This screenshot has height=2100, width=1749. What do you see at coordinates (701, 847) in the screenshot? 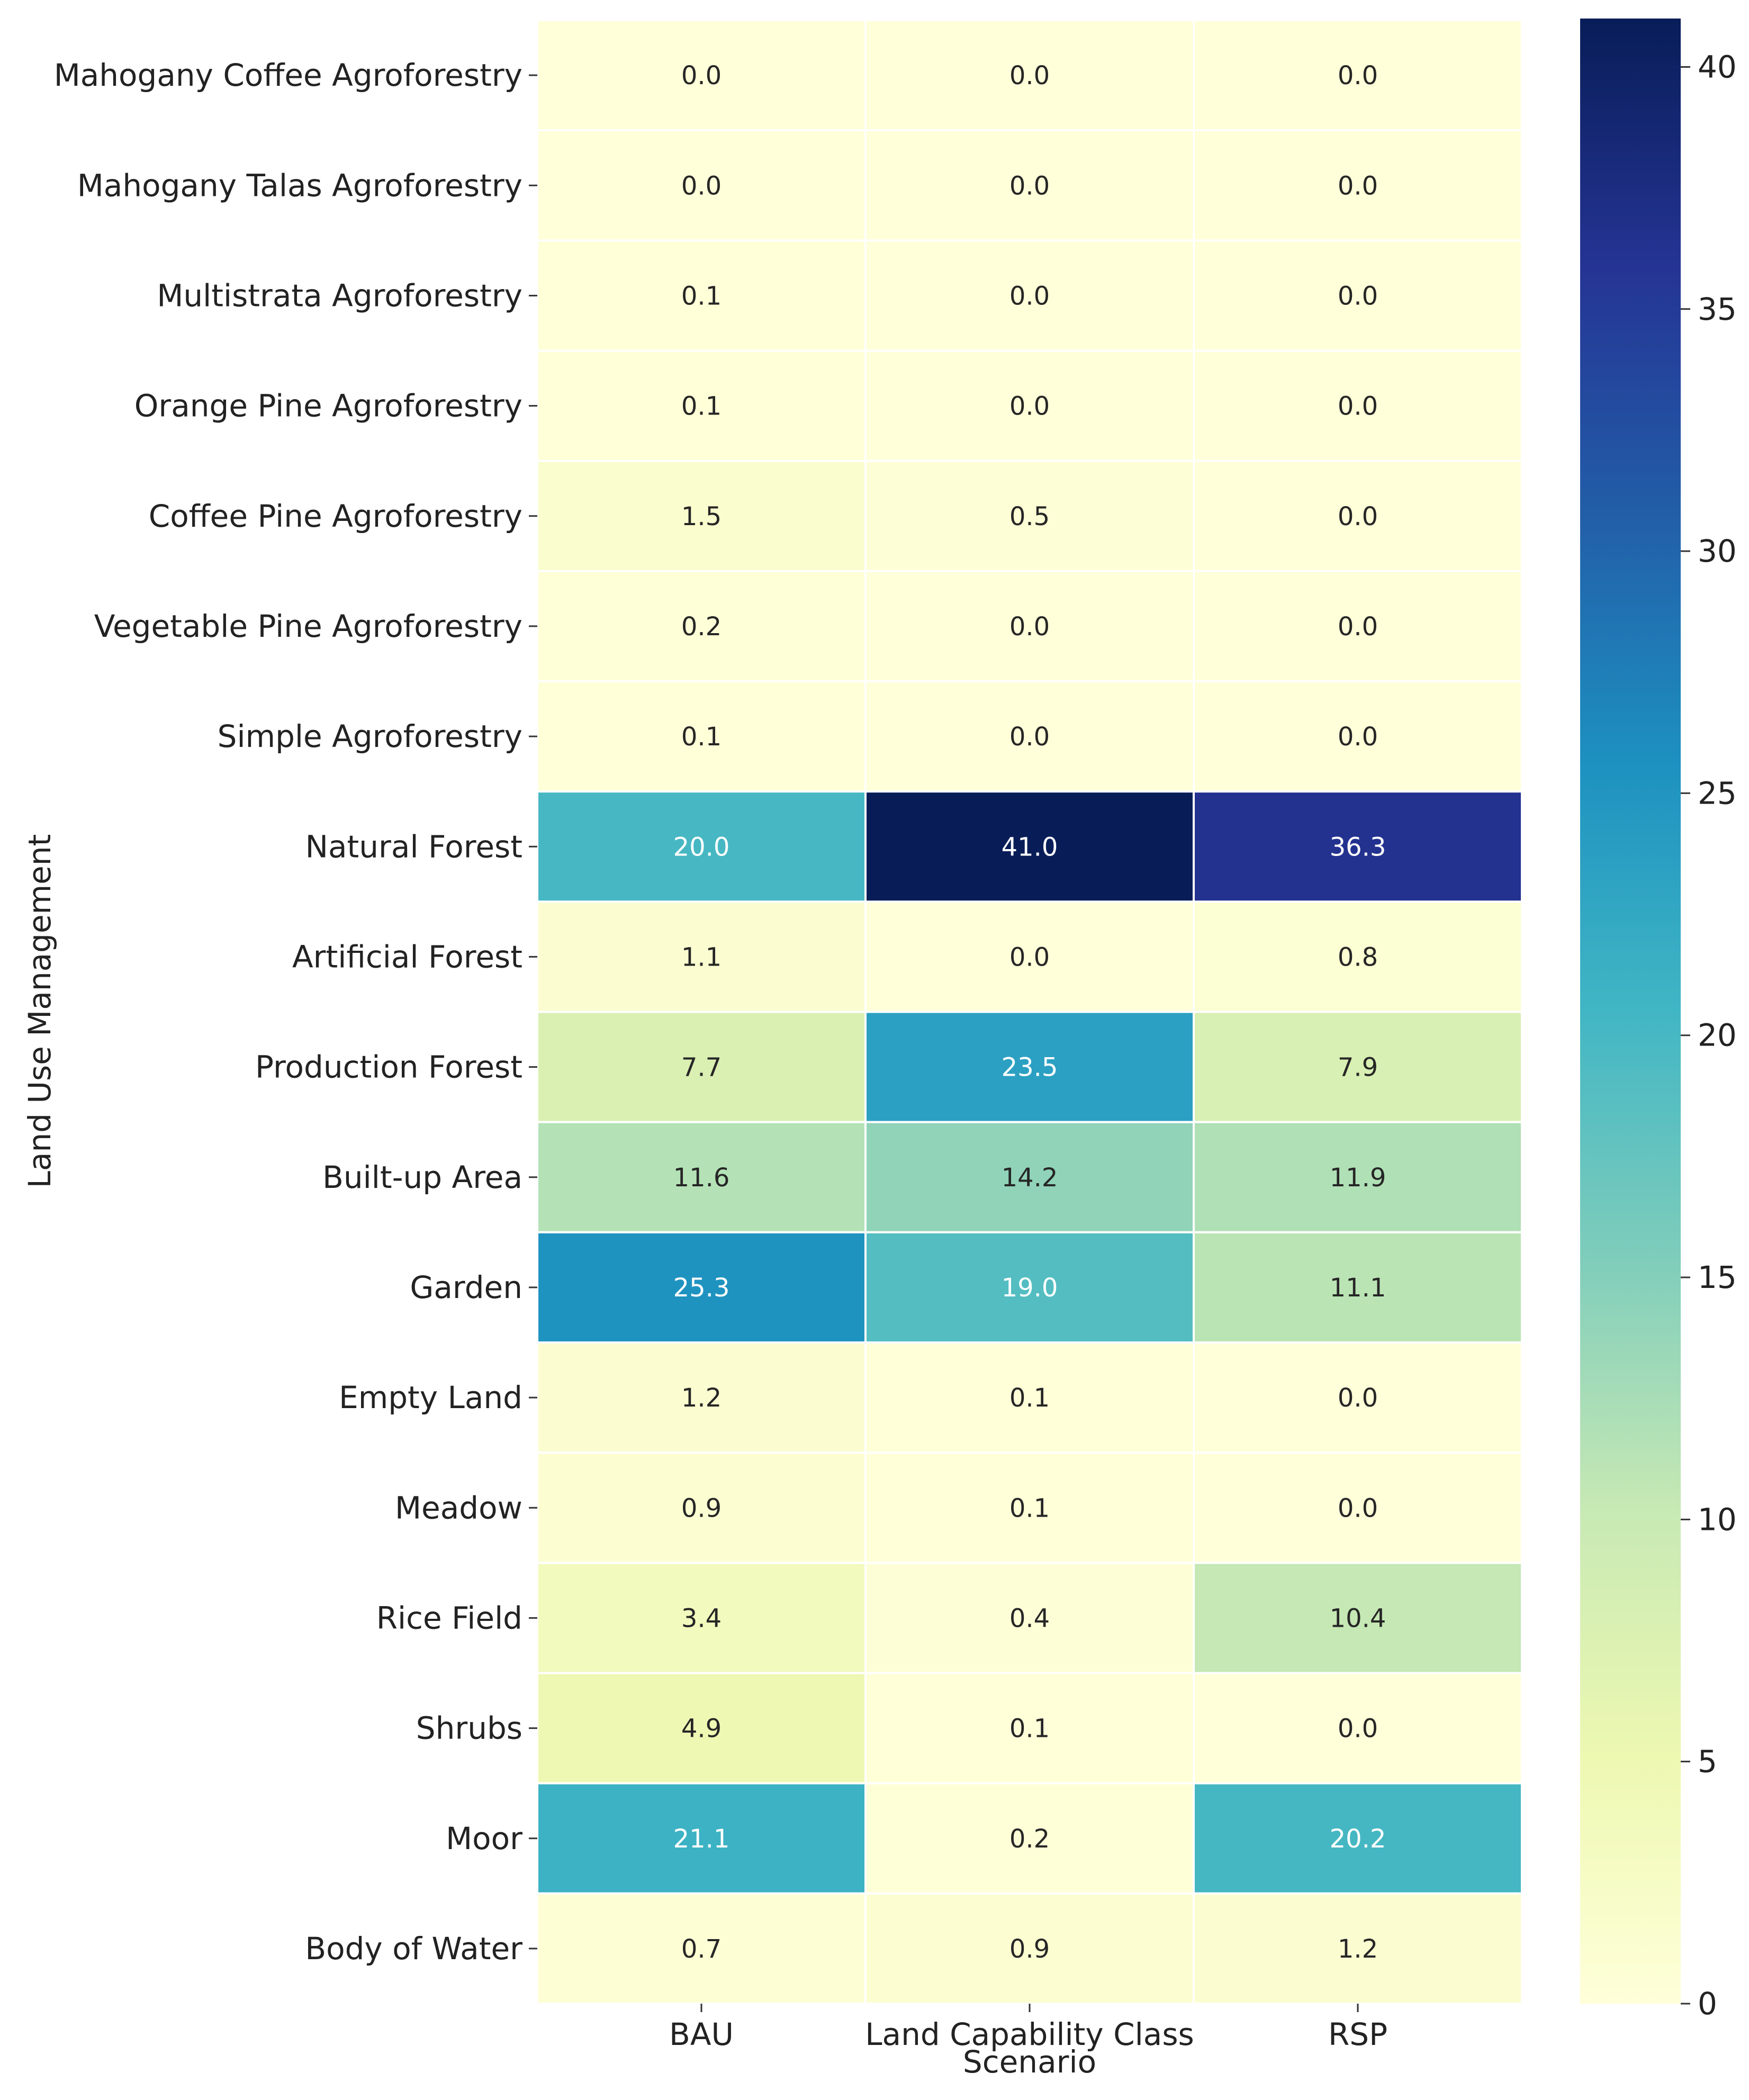
I see `cell-value-label: 20.0` at bounding box center [701, 847].